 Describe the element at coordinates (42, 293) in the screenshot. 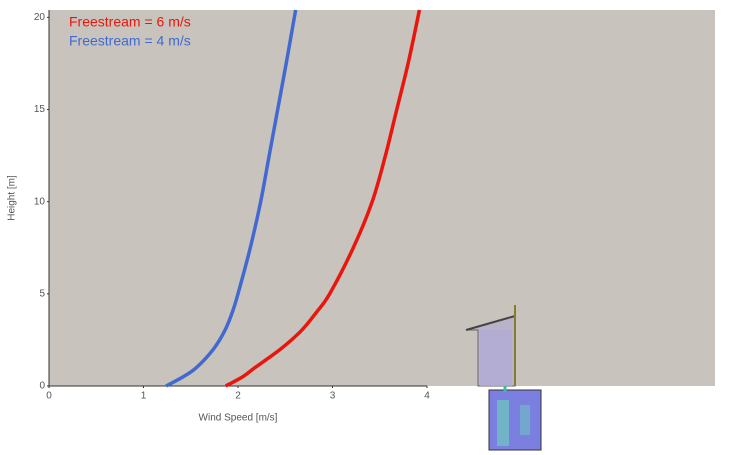

I see `y-tick-label: 5` at that location.